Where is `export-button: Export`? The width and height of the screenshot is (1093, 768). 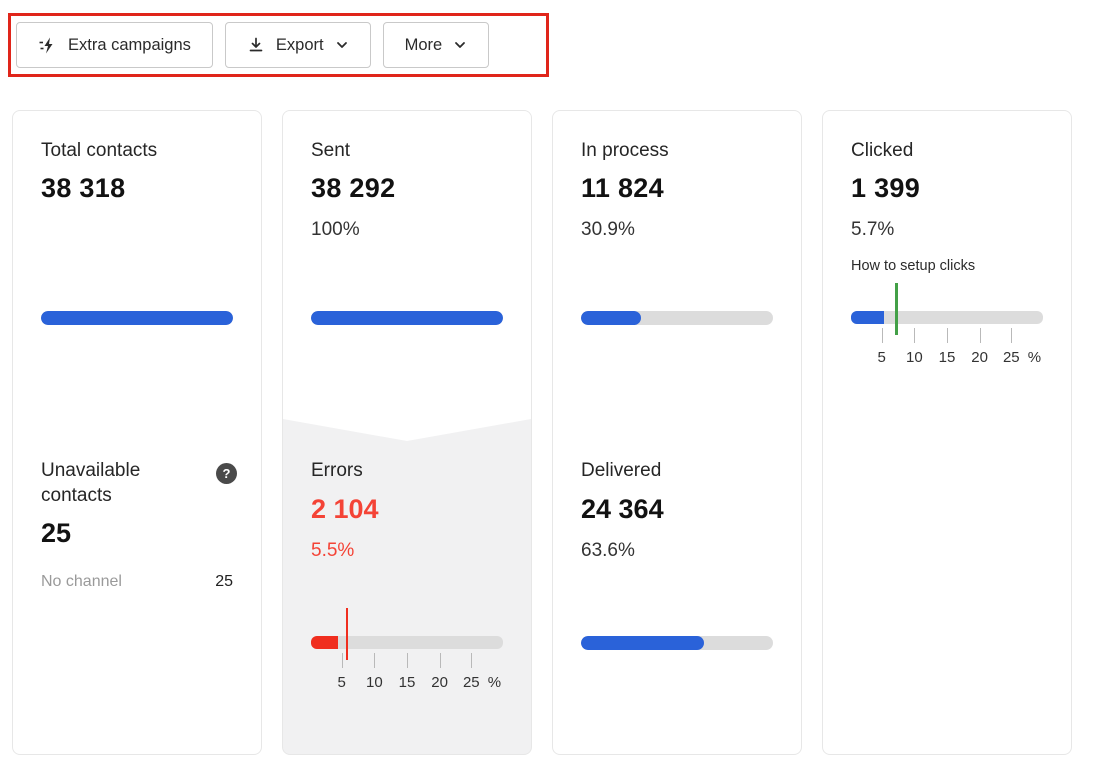
export-button: Export is located at coordinates (297, 45).